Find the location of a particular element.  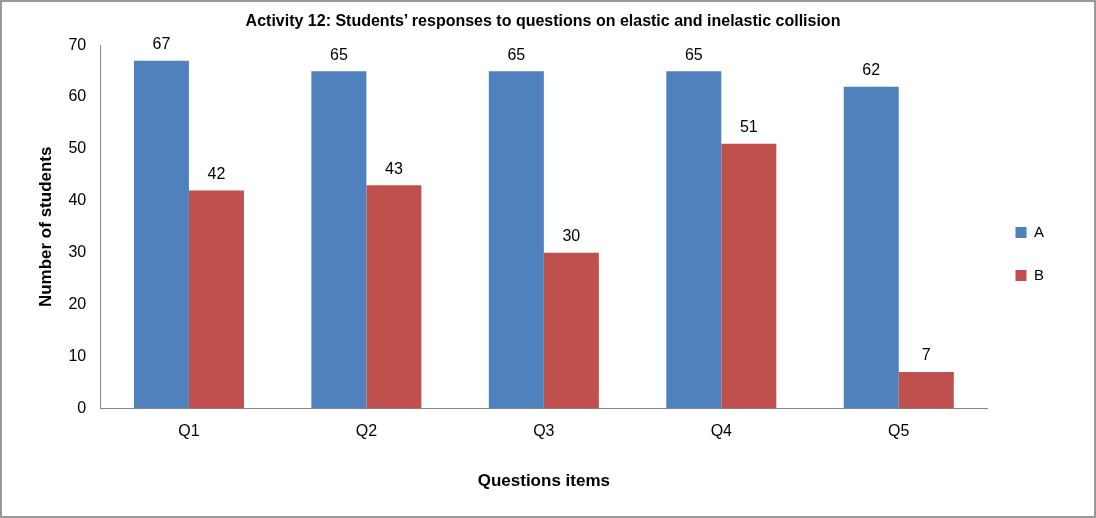

data-label: 67 is located at coordinates (161, 44).